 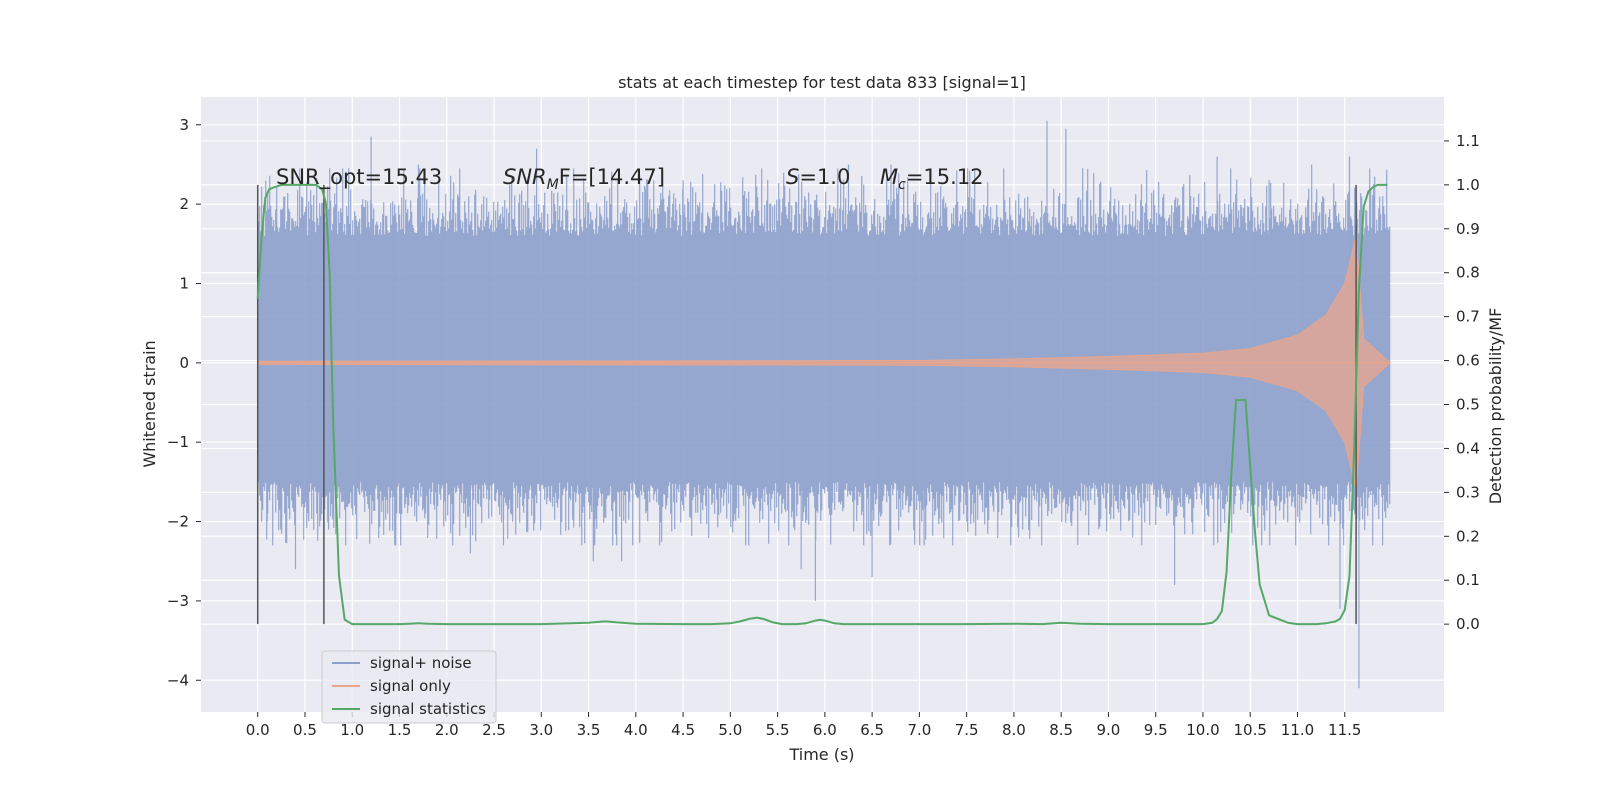 What do you see at coordinates (821, 754) in the screenshot?
I see `x-axis-label: Time (s)` at bounding box center [821, 754].